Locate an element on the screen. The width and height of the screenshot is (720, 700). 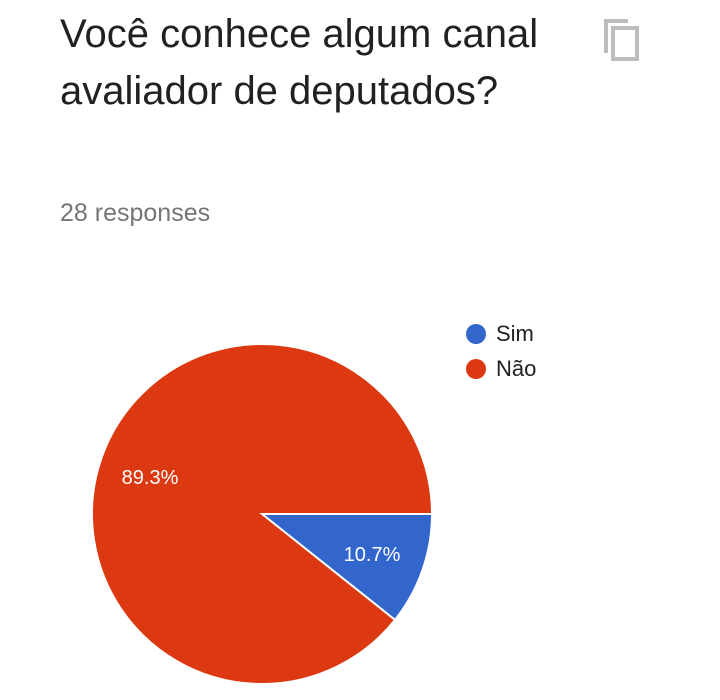
response-count: 28 responses is located at coordinates (135, 213).